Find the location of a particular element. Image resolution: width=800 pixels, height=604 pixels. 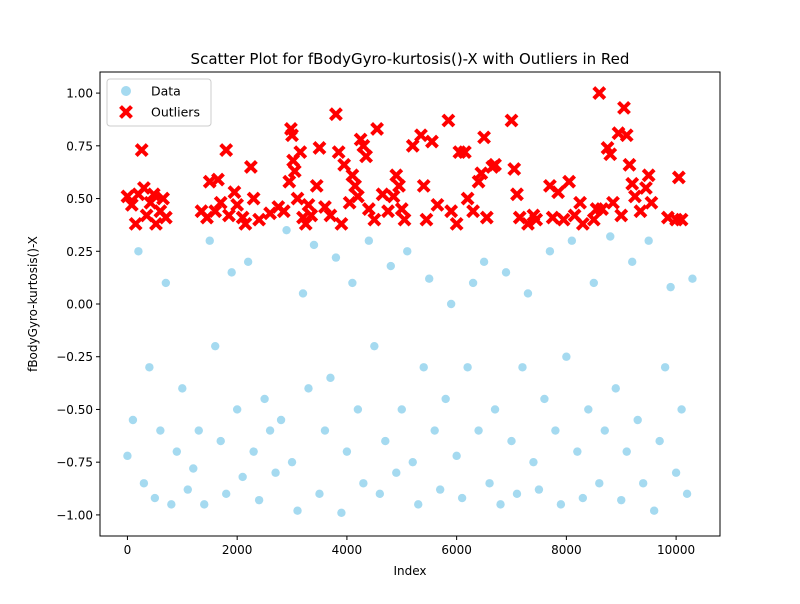

legend-frame is located at coordinates (159, 102).